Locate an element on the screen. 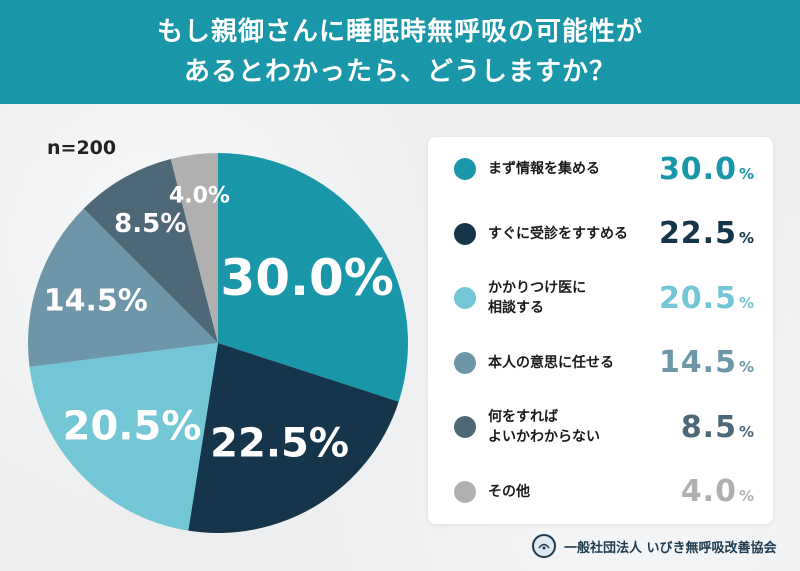 This screenshot has width=800, height=571. legend-value-unit-1: % is located at coordinates (746, 238).